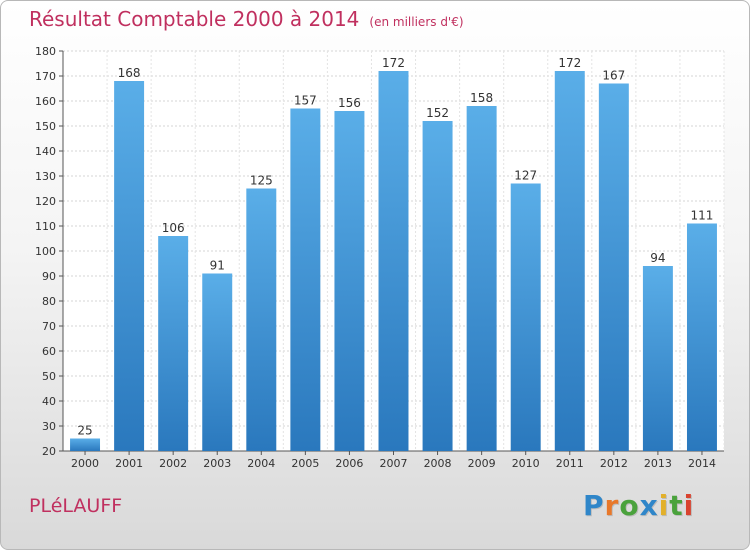  I want to click on value-label-2002: 106, so click(173, 228).